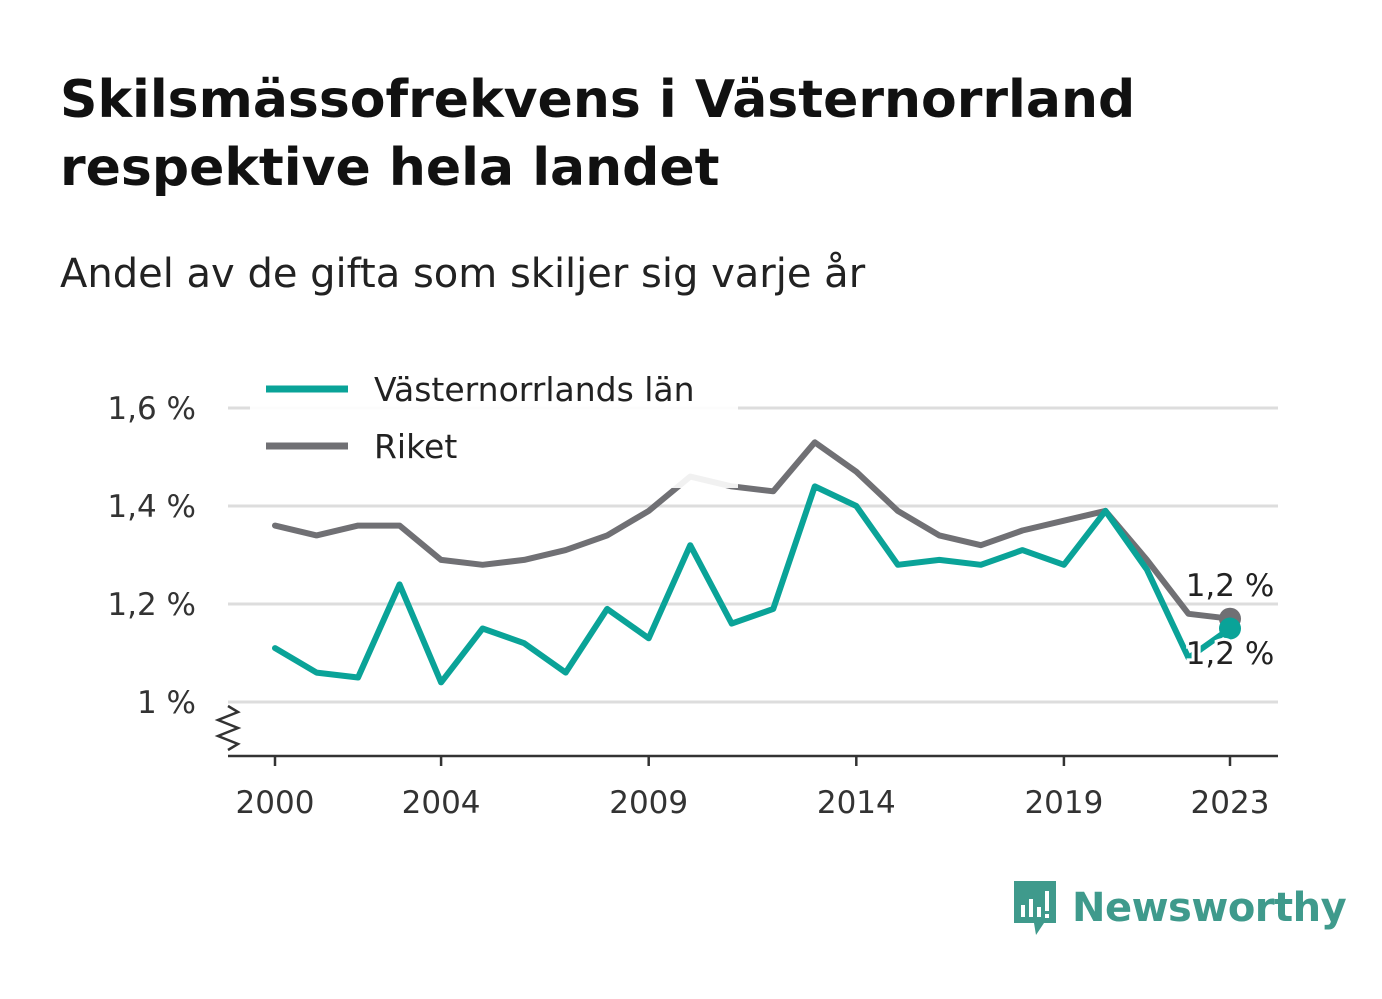  Describe the element at coordinates (534, 389) in the screenshot. I see `legend-label-0: Västernorrlands län` at that location.